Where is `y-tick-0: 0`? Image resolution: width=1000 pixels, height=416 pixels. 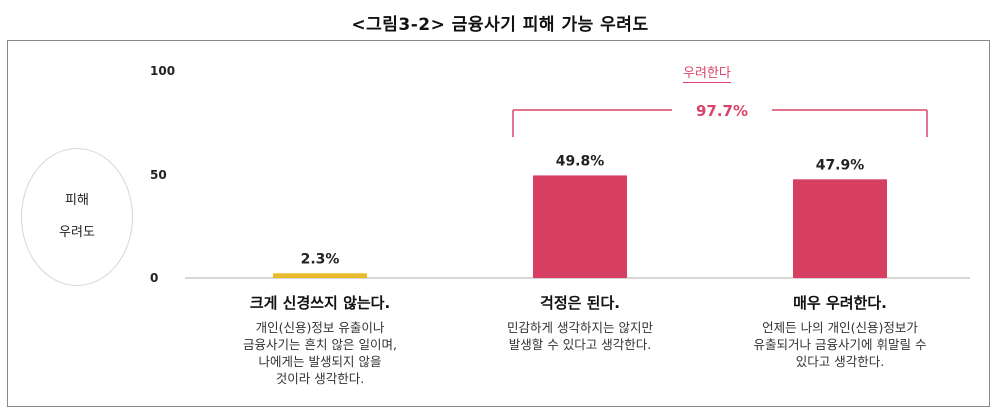
y-tick-0: 0 is located at coordinates (154, 278).